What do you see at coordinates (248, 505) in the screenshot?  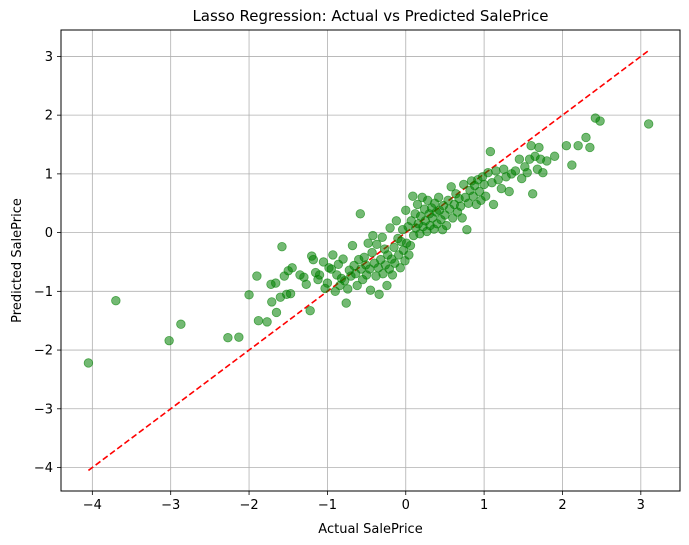 I see `x-tick-label: −2` at bounding box center [248, 505].